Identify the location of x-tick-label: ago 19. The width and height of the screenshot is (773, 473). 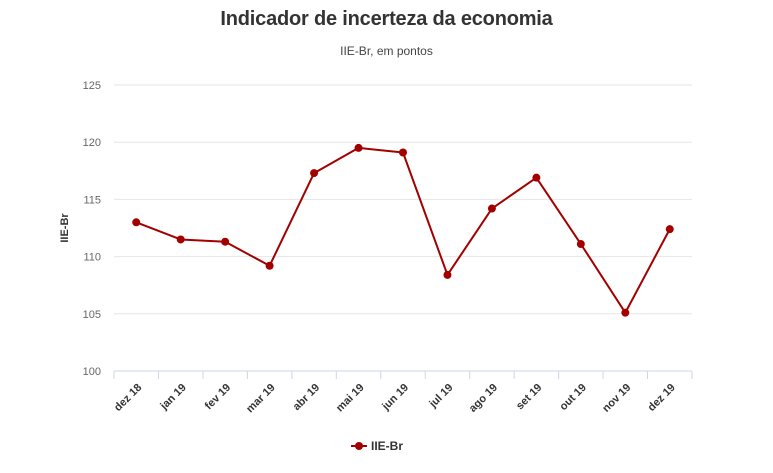
(483, 398).